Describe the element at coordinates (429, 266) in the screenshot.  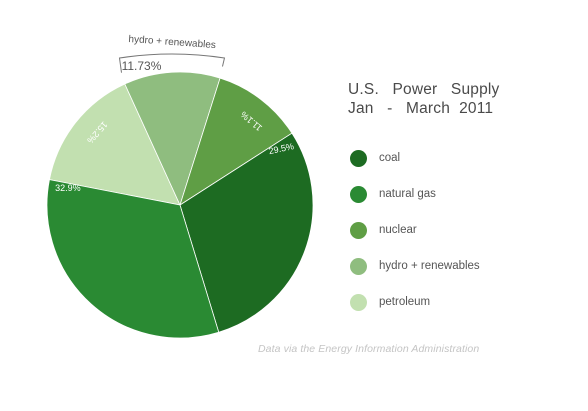
I see `legend-label: hydro + renewables` at that location.